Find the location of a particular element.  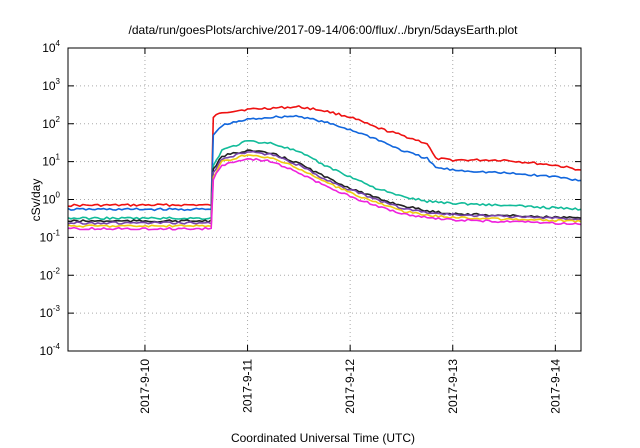

x-axis-label: Coordinated Universal Time (UTC) is located at coordinates (323, 438).